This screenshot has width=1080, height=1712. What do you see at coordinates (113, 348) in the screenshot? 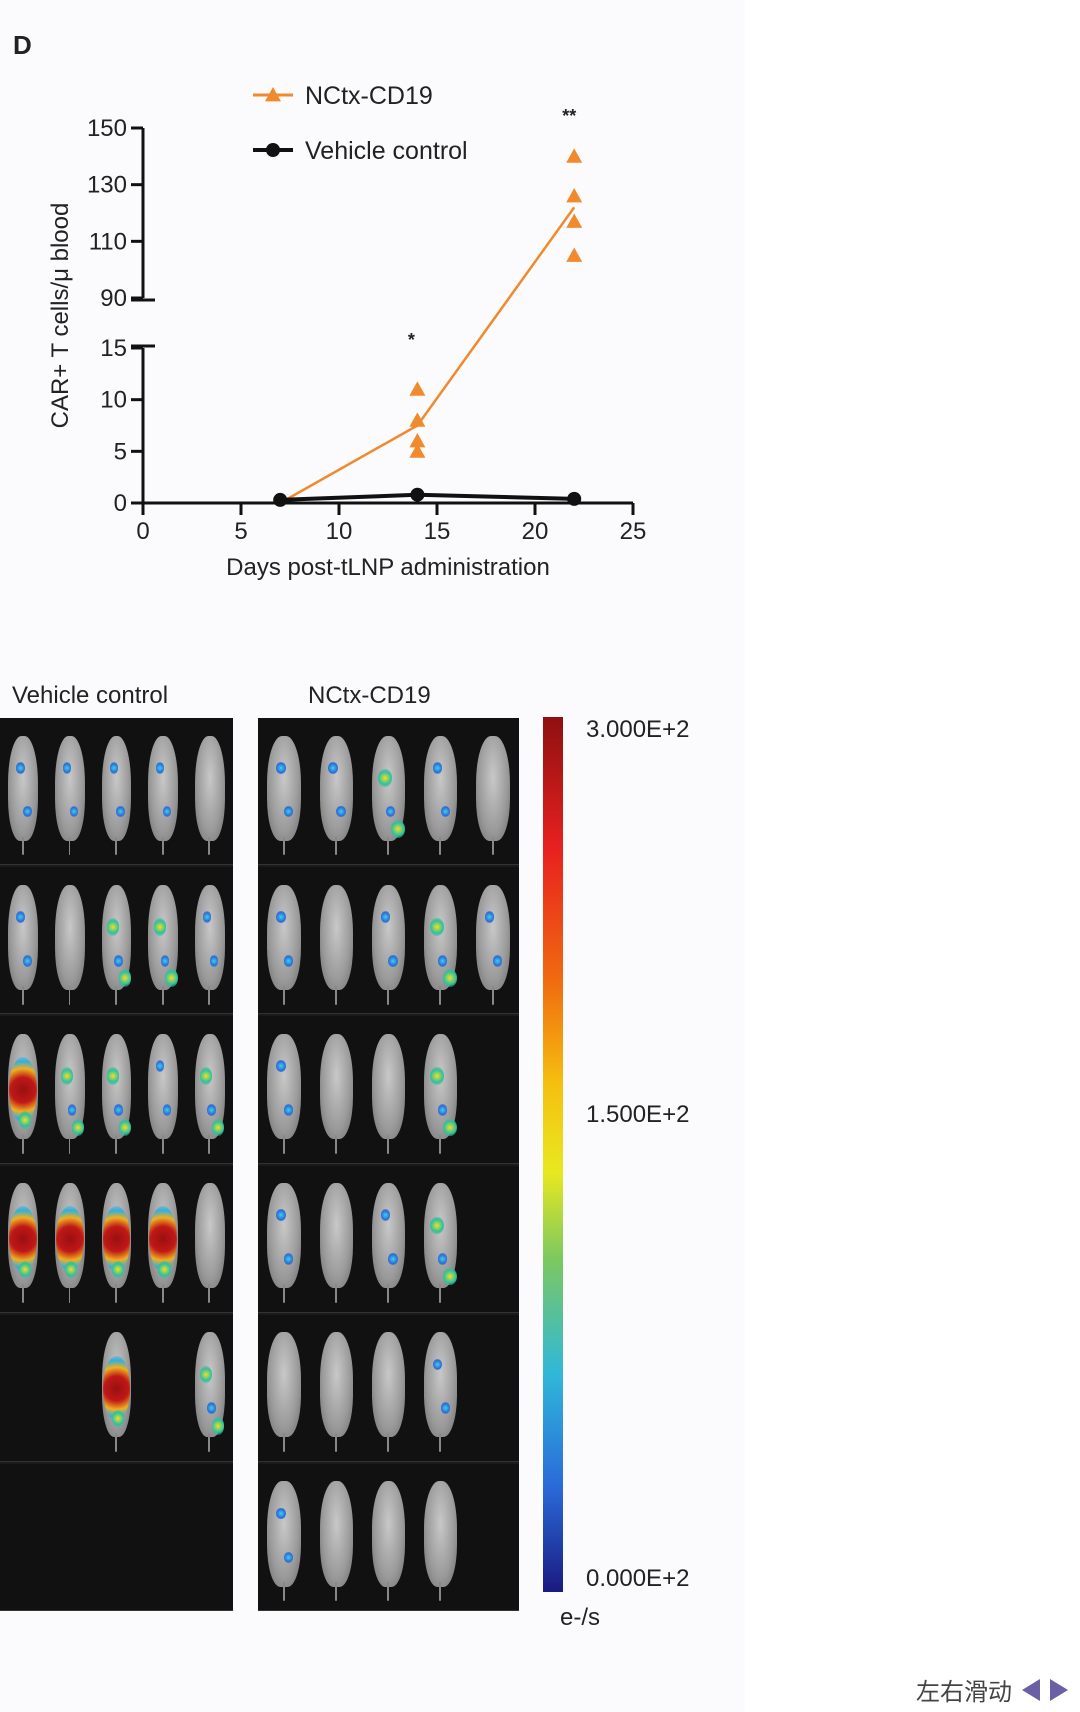
I see `y-tick-label: 15` at bounding box center [113, 348].